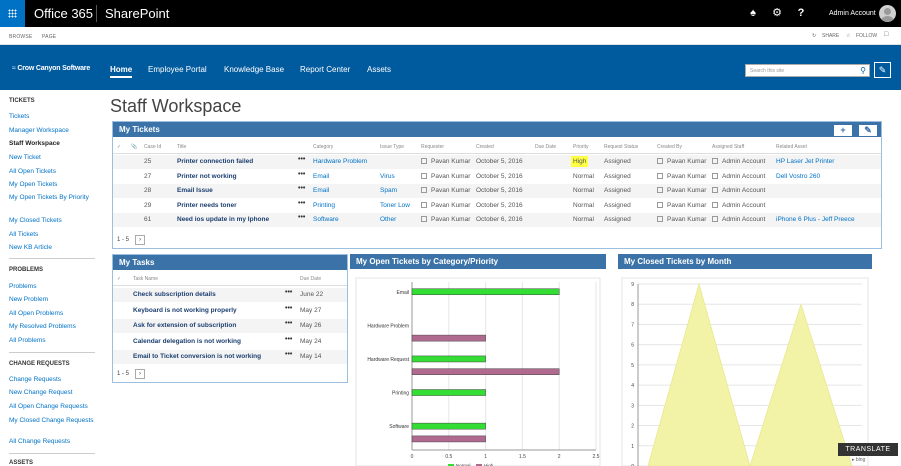 The width and height of the screenshot is (901, 466). I want to click on column-header: Issue Type, so click(392, 147).